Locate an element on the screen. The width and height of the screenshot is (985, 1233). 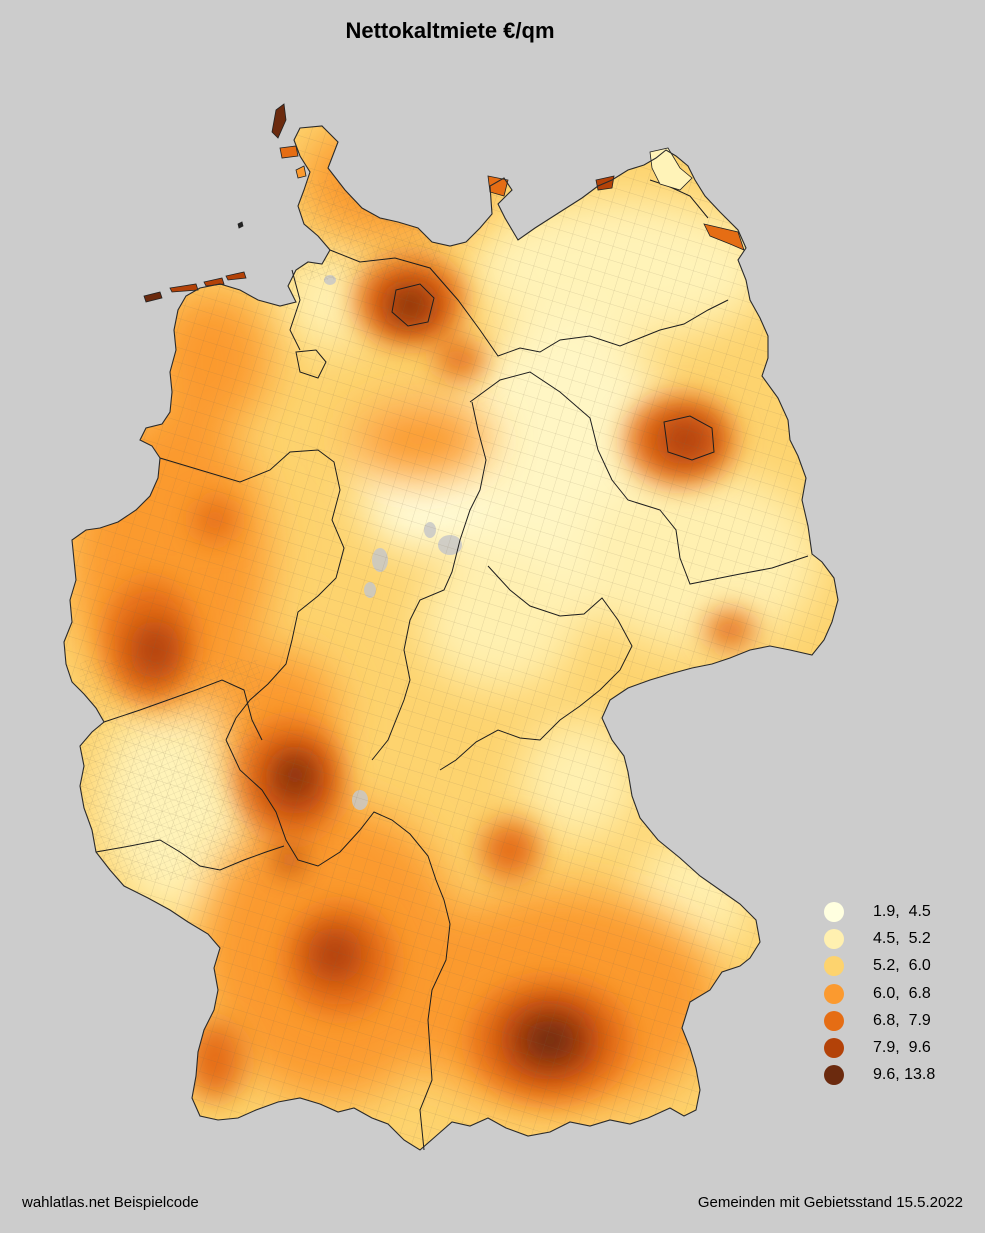
legend-item: 5.2, 6.0 is located at coordinates (879, 966).